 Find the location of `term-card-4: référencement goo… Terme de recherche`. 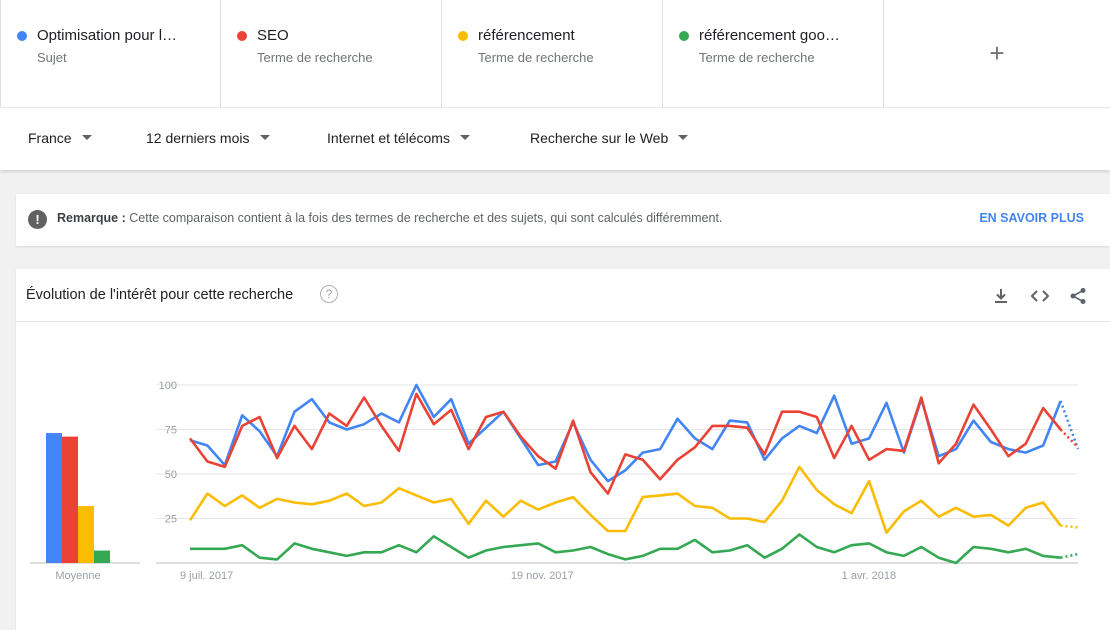

term-card-4: référencement goo… Terme de recherche is located at coordinates (773, 53).